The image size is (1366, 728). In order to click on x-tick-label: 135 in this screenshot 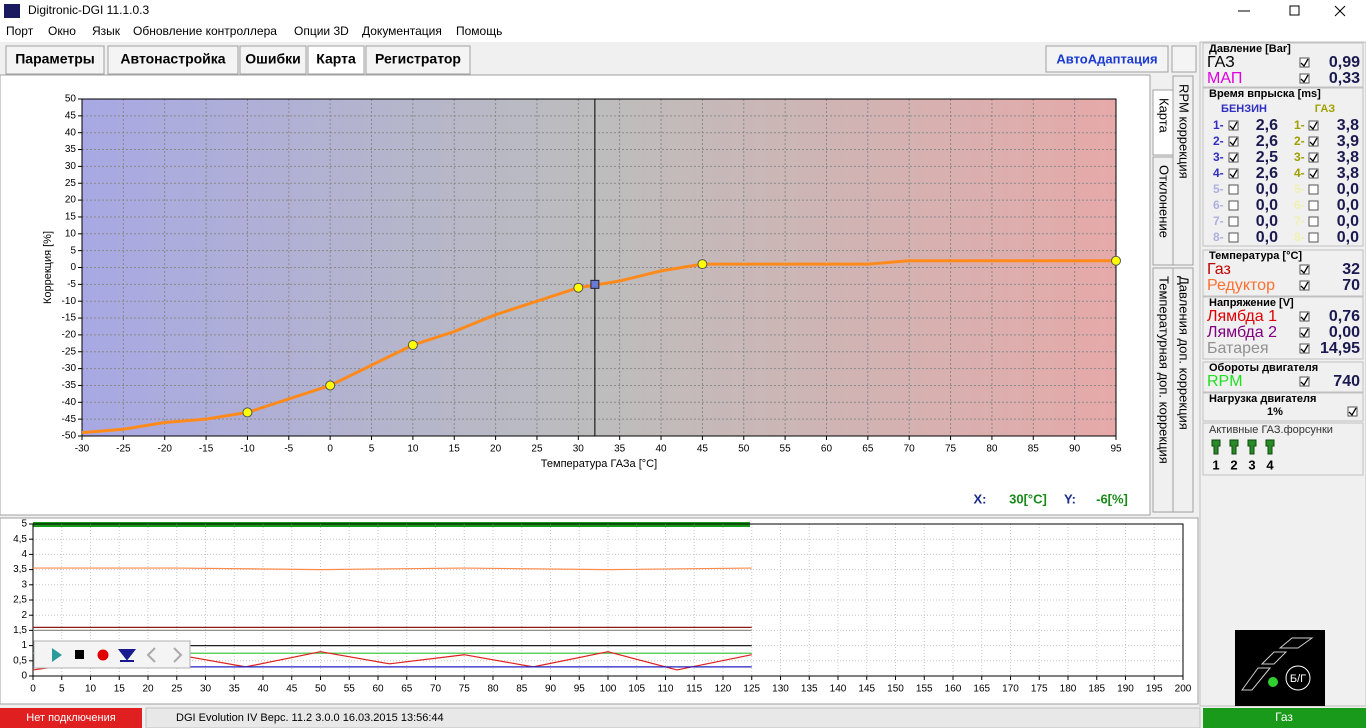, I will do `click(809, 689)`.